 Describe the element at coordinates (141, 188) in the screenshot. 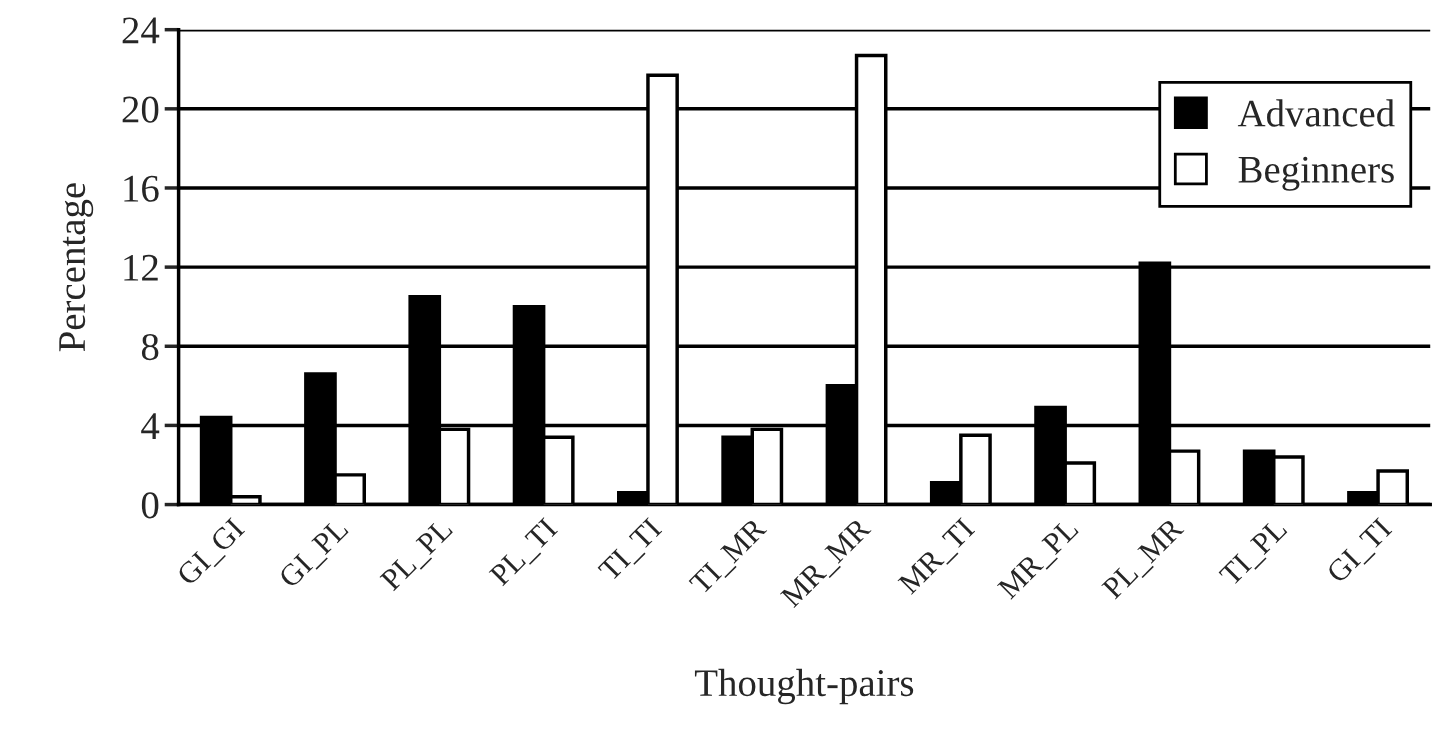

I see `y-tick-label: 16` at that location.